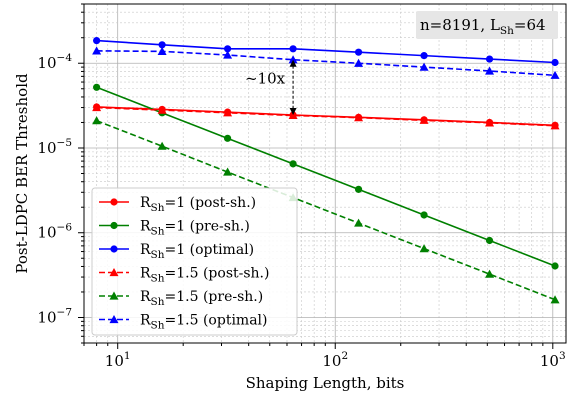 The image size is (572, 401). I want to click on legend-entry: RSh=1 (post-sh.), so click(177, 204).